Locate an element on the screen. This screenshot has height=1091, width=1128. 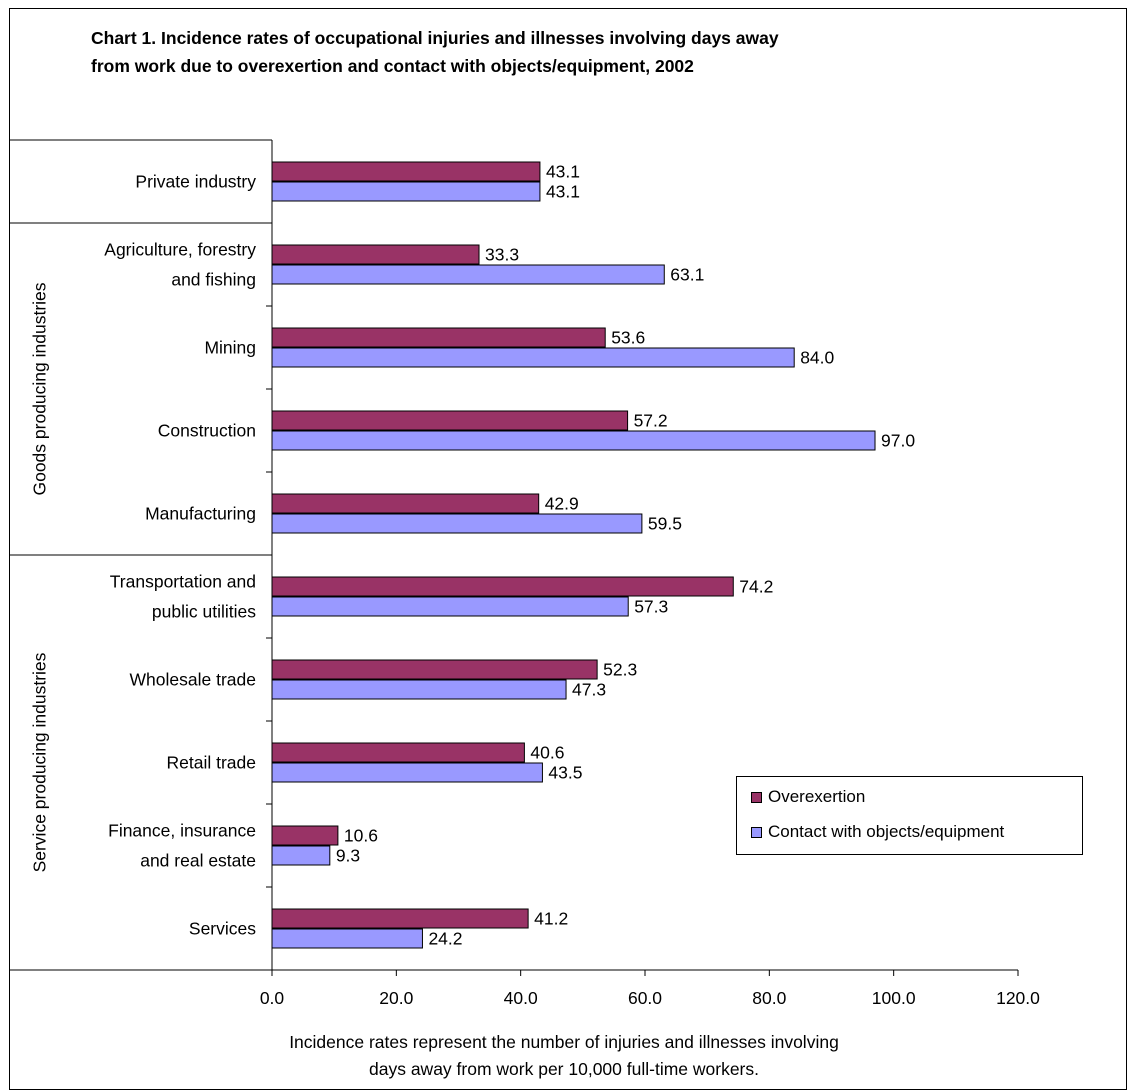
legend-swatch-overexertion is located at coordinates (756, 797).